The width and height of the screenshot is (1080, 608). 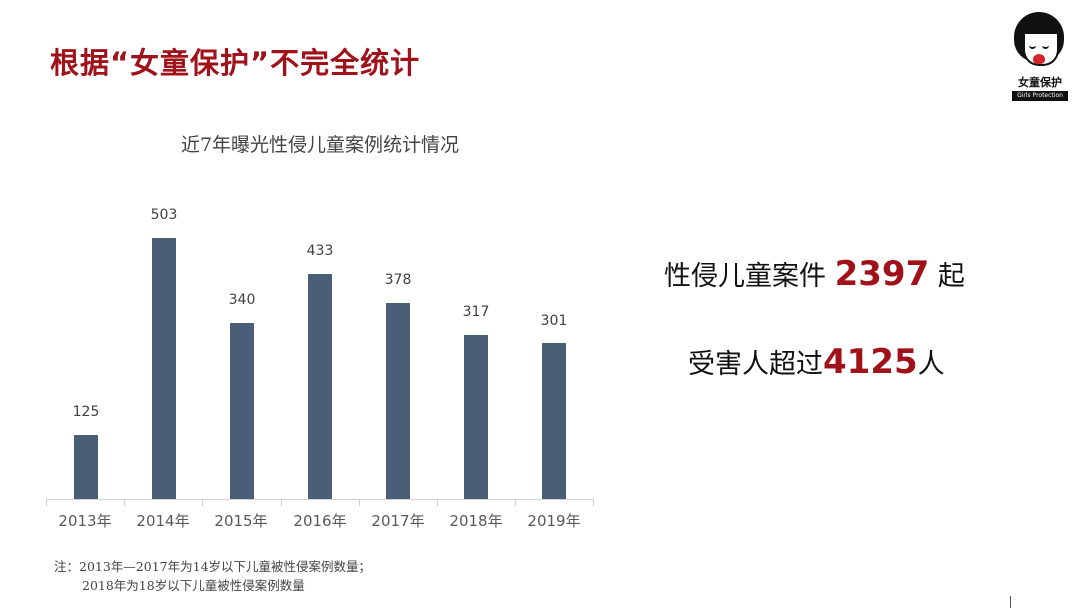 I want to click on victims-unit: 人, so click(x=931, y=364).